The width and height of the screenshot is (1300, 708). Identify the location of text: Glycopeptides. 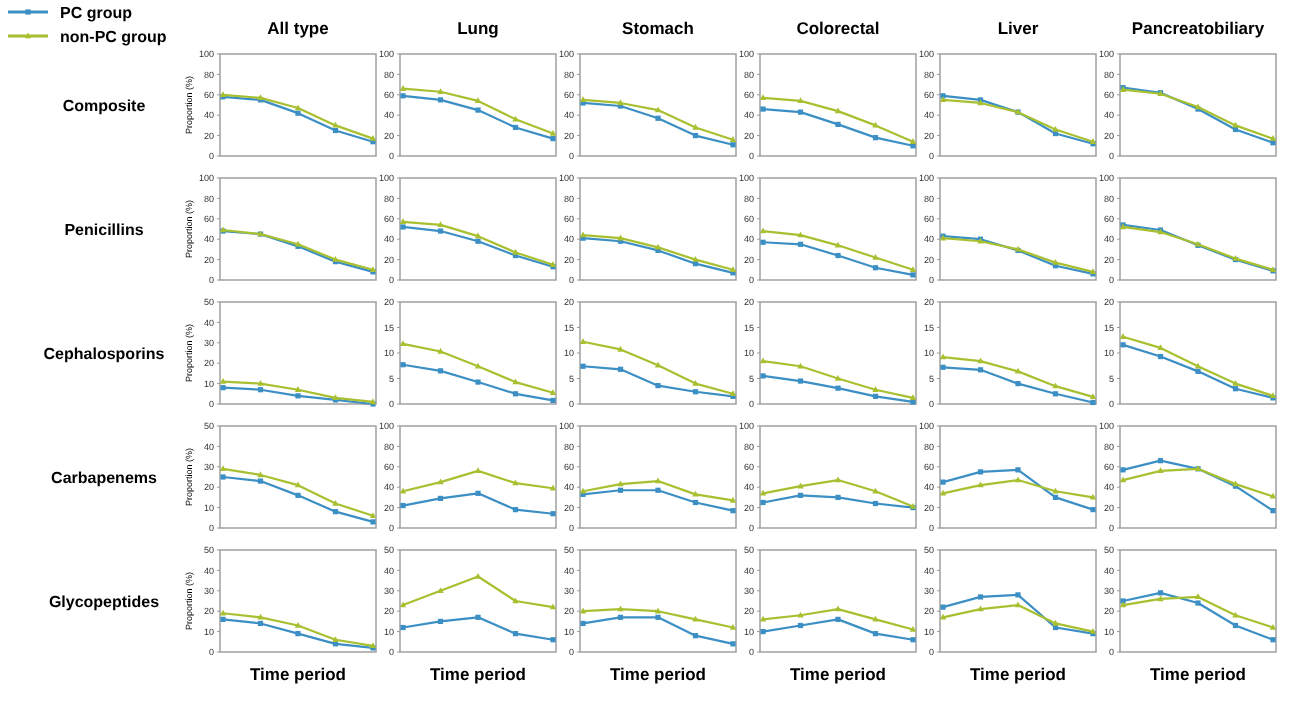
(104, 601).